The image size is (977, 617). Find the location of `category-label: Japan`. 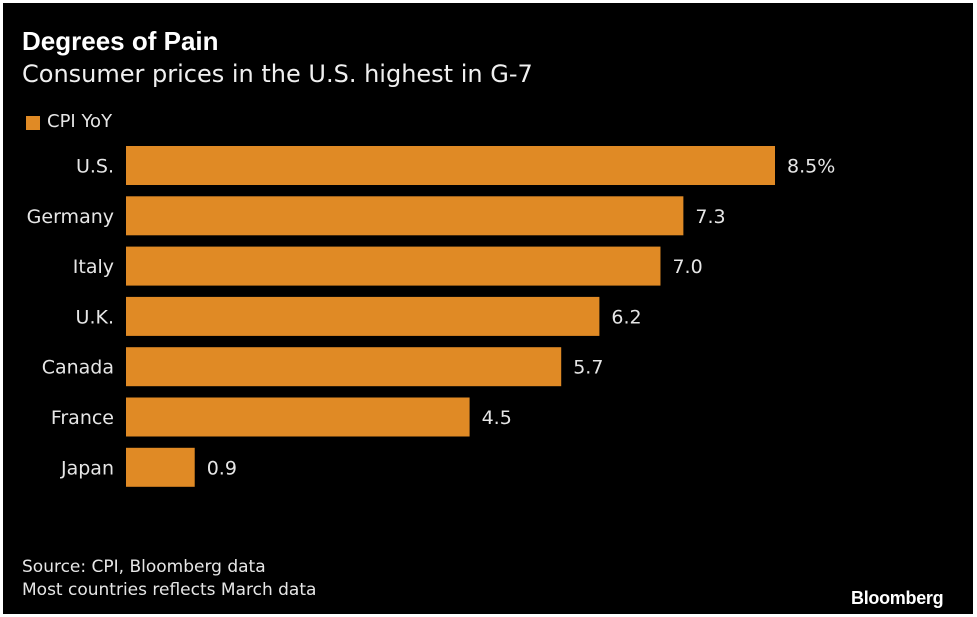

category-label: Japan is located at coordinates (87, 468).